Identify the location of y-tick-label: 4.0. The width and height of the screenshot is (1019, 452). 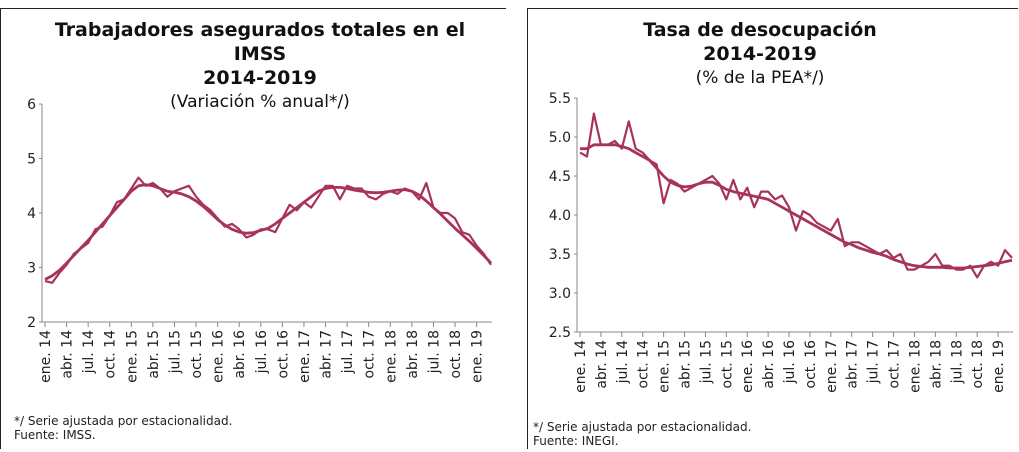
(560, 216).